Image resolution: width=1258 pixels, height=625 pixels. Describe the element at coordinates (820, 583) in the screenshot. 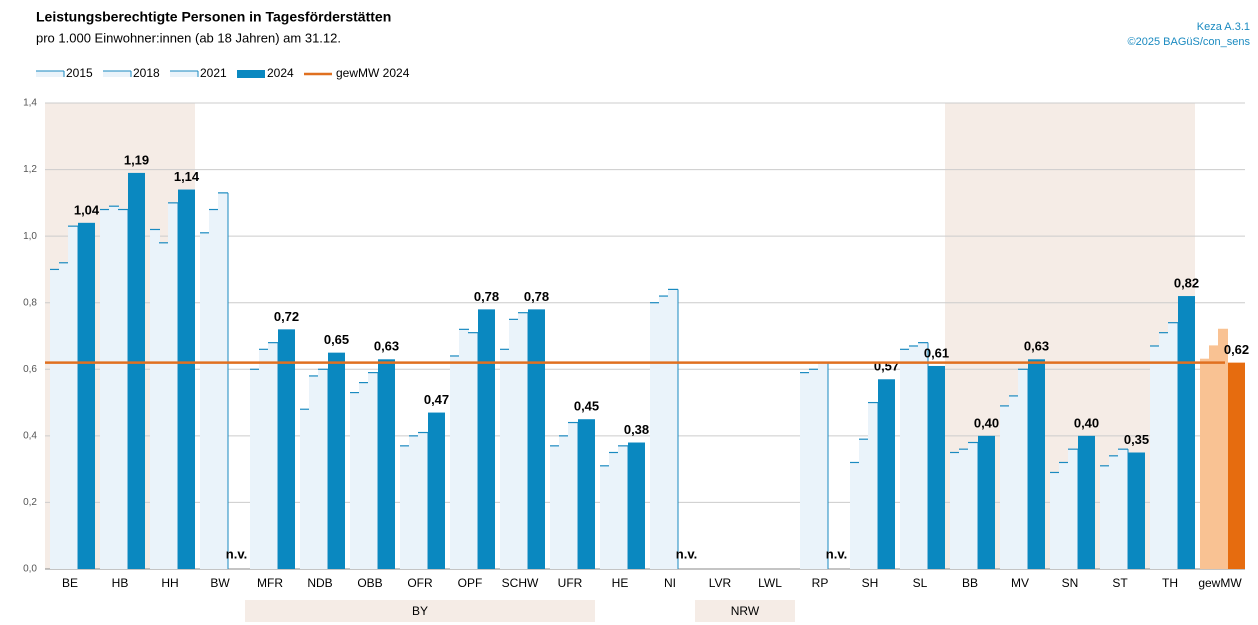

I see `x-tick-label: RP` at that location.